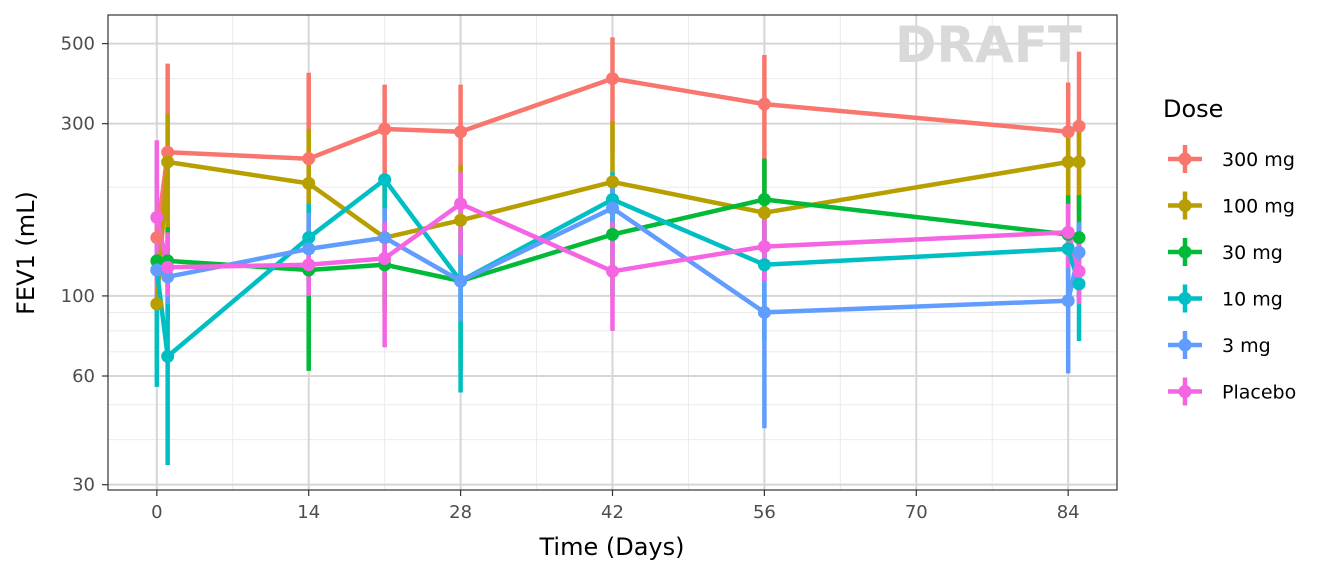 The image size is (1344, 576). Describe the element at coordinates (1259, 393) in the screenshot. I see `legend-label: Placebo` at that location.